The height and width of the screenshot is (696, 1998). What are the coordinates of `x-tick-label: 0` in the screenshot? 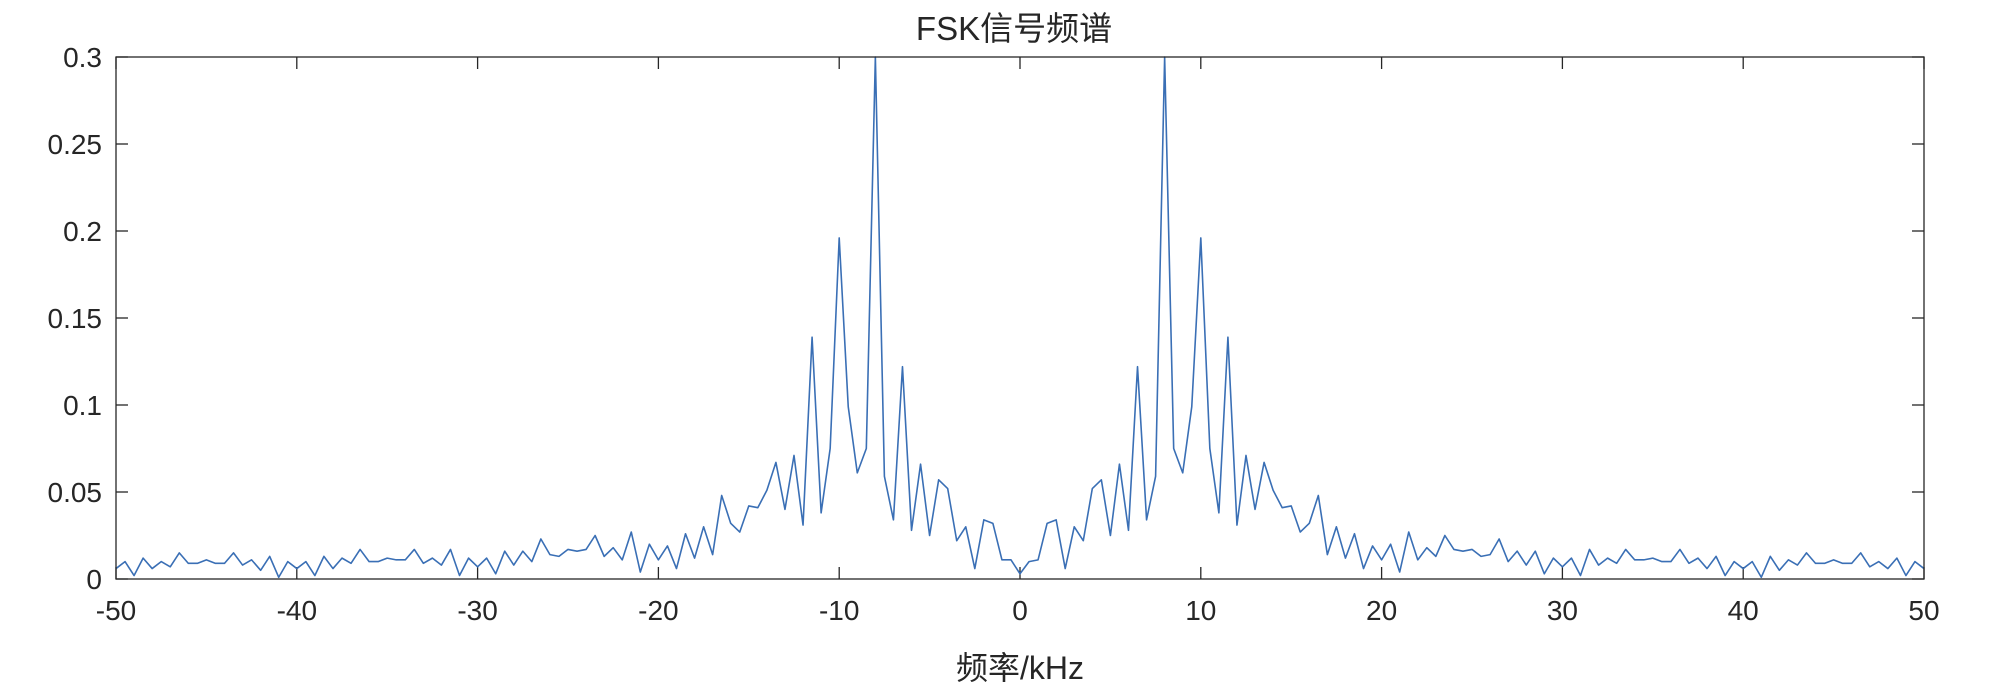 It's located at (1020, 610).